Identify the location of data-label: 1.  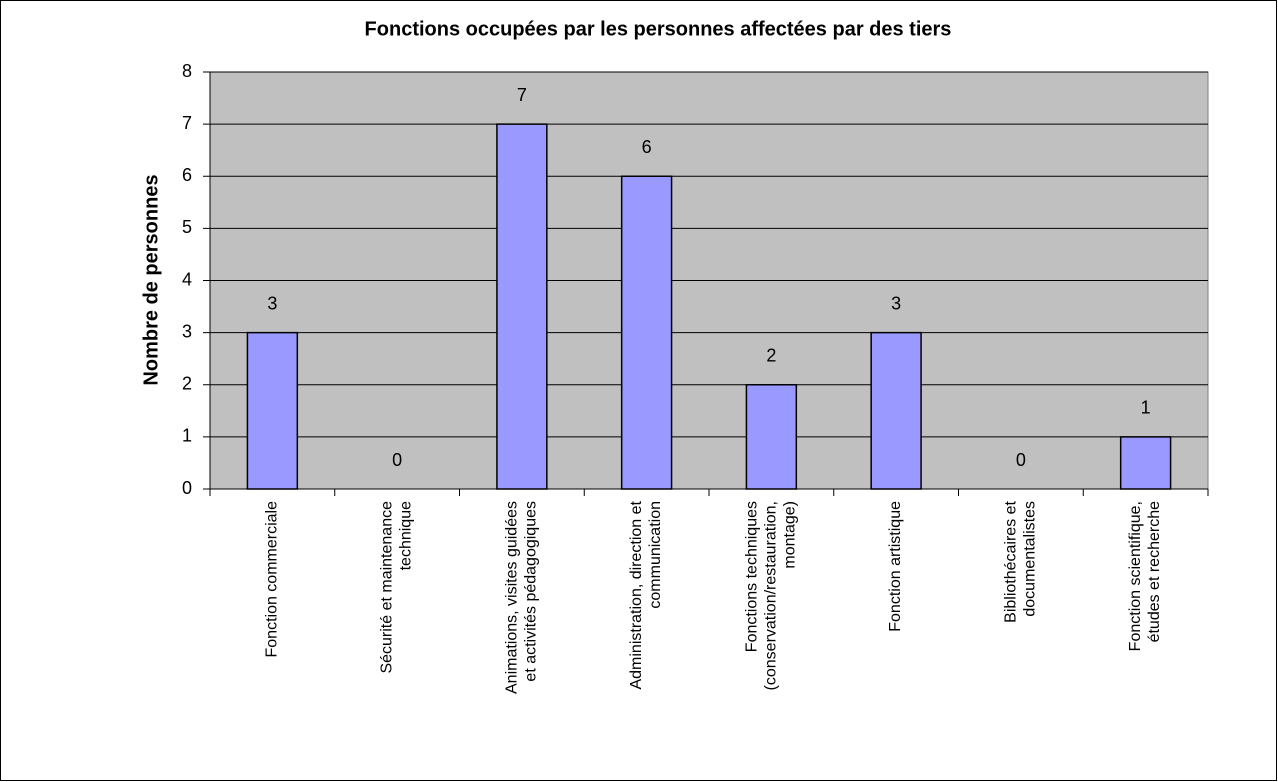
(1146, 408).